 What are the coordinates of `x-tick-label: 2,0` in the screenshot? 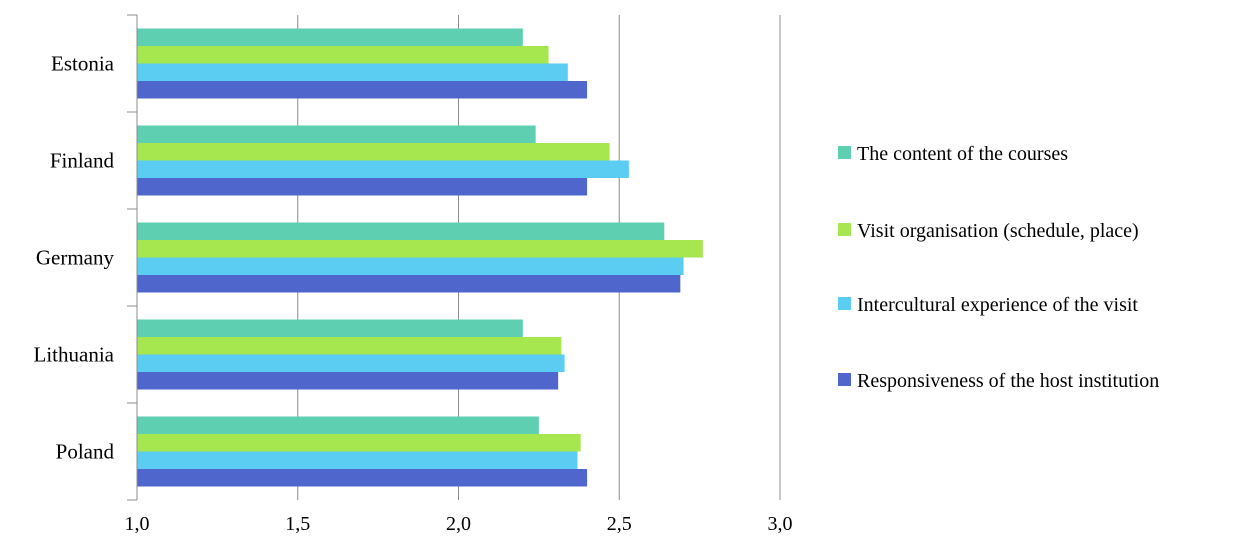 It's located at (458, 524).